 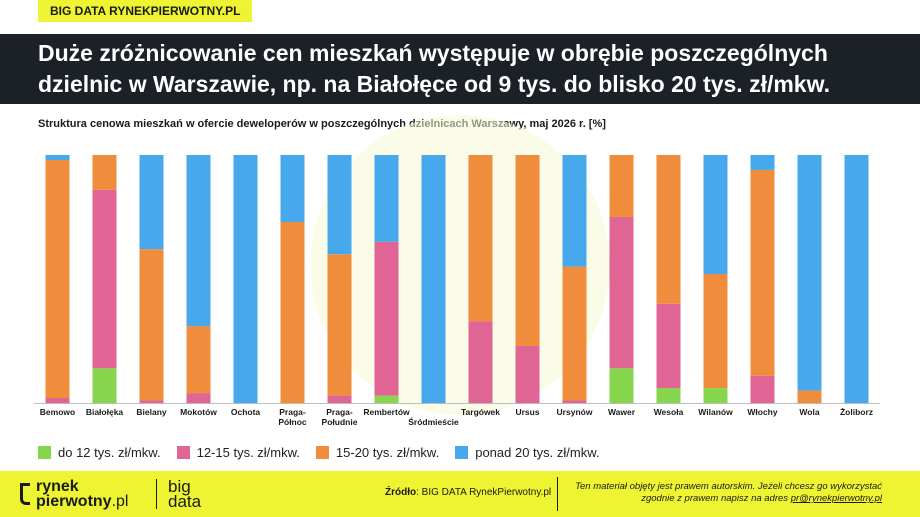 What do you see at coordinates (120, 501) in the screenshot?
I see `logo-domain: .pl` at bounding box center [120, 501].